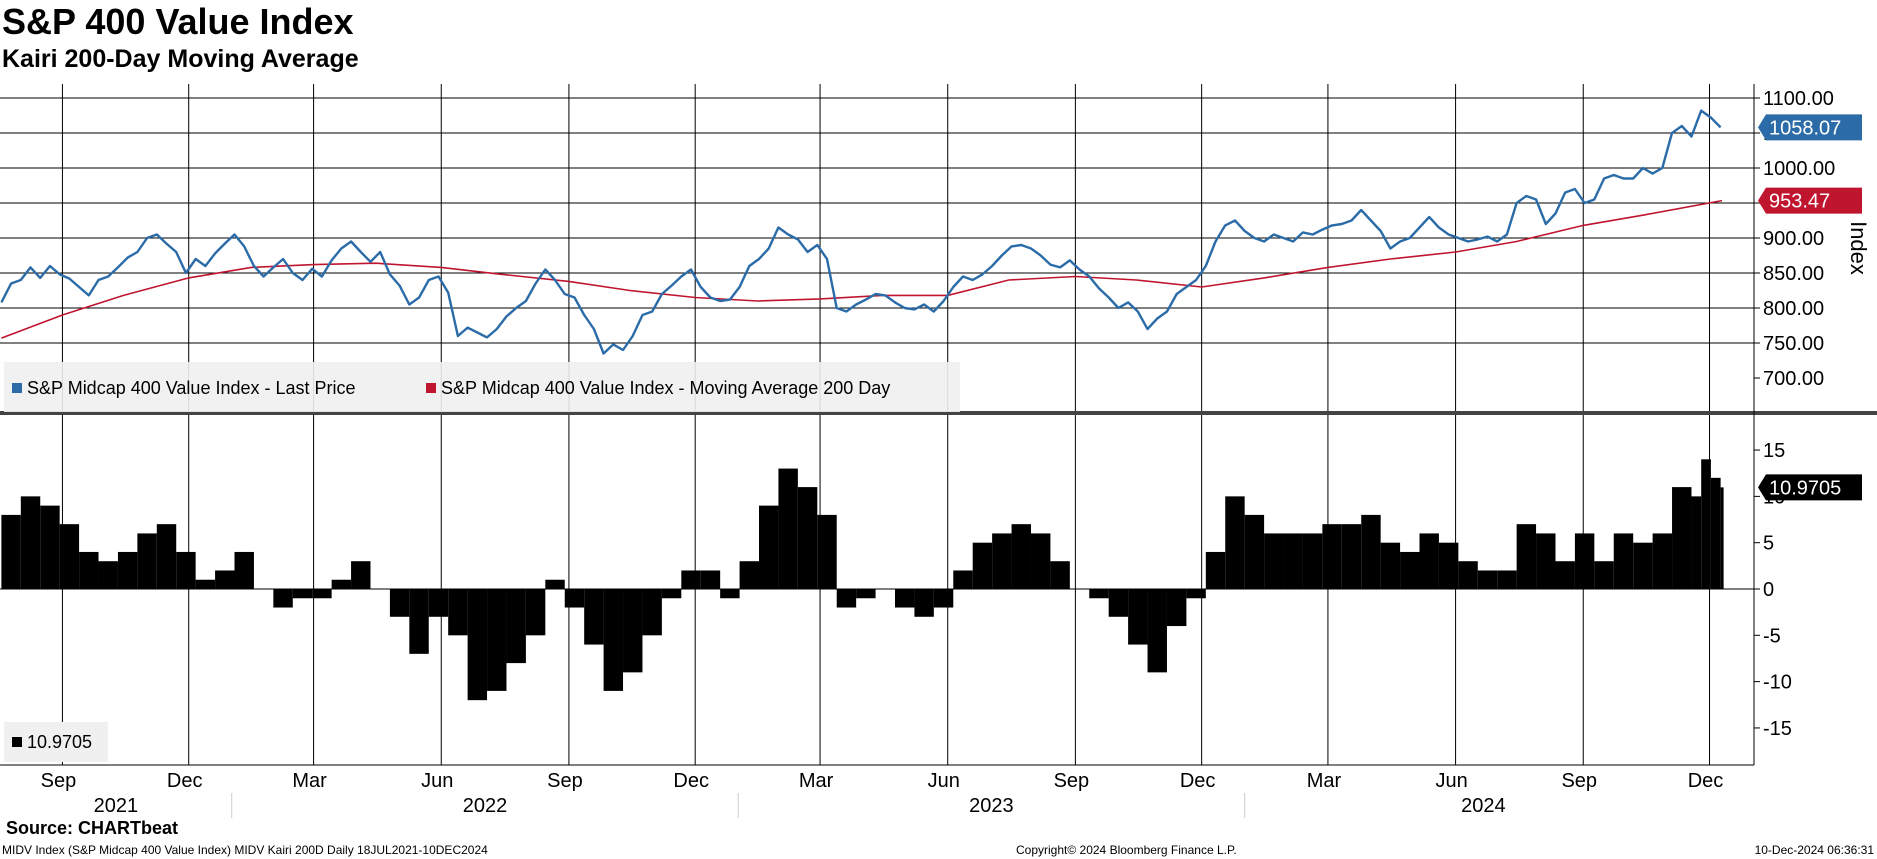 This screenshot has height=859, width=1877. What do you see at coordinates (1799, 202) in the screenshot?
I see `moving-average-tag-label: 953.47` at bounding box center [1799, 202].